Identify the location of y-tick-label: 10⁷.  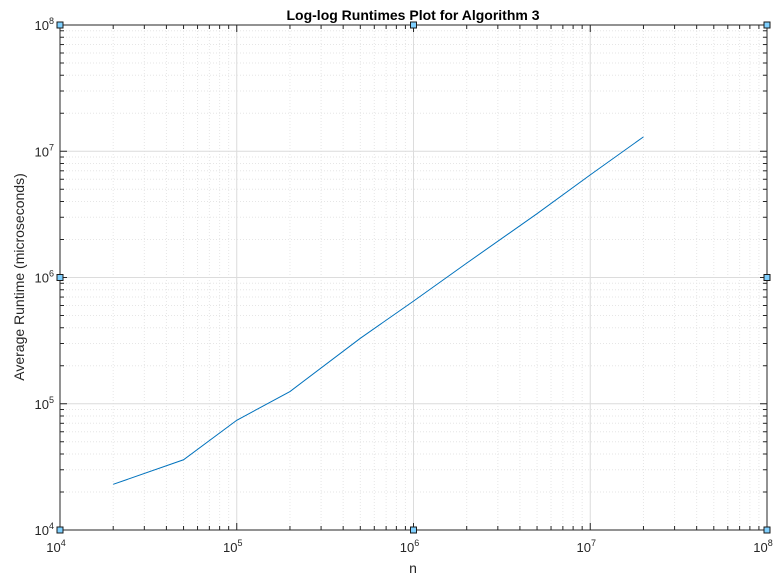
(44, 150).